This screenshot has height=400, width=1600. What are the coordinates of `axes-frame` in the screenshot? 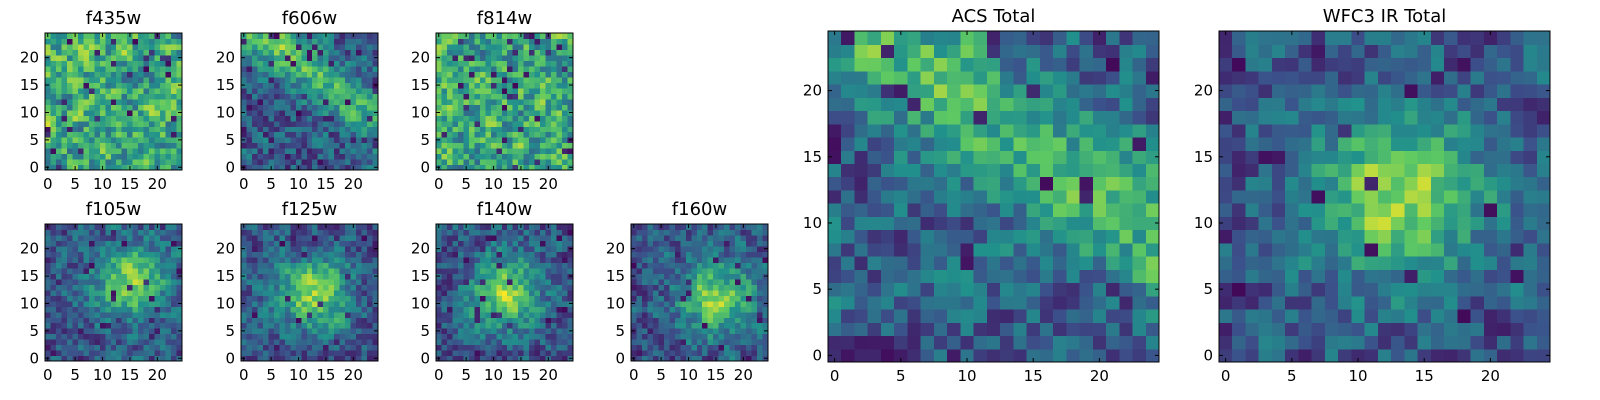 It's located at (113, 292).